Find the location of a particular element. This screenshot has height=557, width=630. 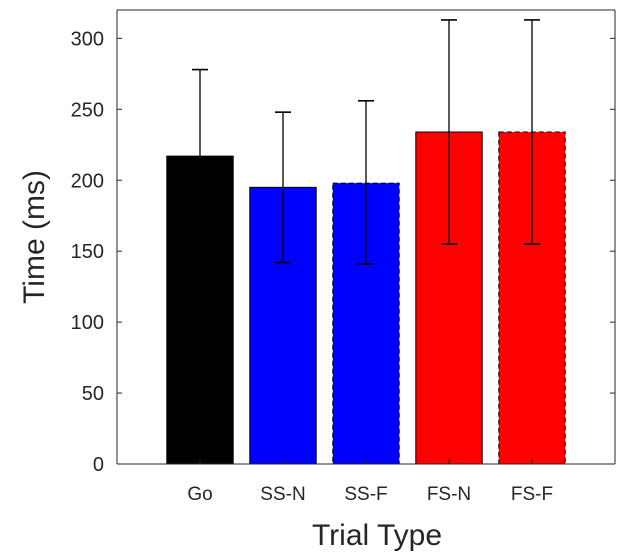

y-tick-label: 100 is located at coordinates (87, 323).